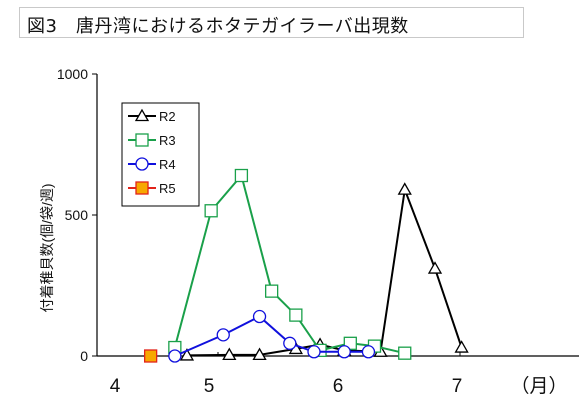 The image size is (579, 399). What do you see at coordinates (152, 188) in the screenshot?
I see `legend-item-r5: R5` at bounding box center [152, 188].